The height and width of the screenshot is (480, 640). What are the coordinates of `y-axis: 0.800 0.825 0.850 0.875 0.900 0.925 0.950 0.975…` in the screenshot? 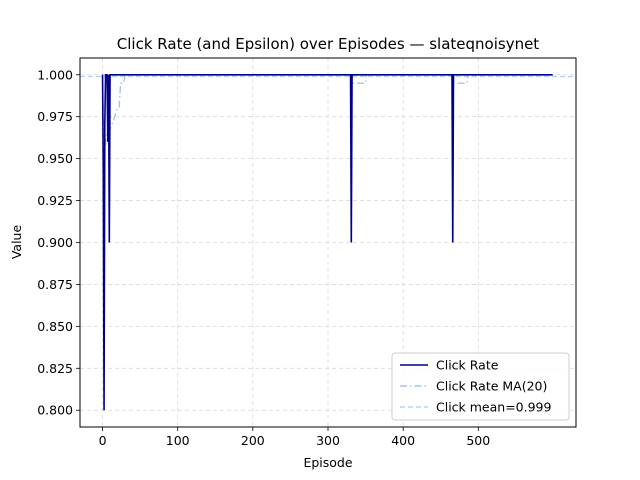 It's located at (58, 242).